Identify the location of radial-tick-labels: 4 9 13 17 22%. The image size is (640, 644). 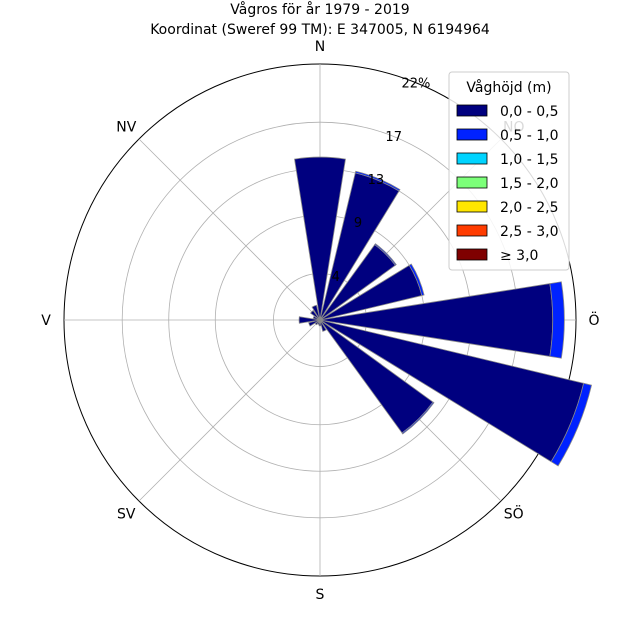
(381, 180).